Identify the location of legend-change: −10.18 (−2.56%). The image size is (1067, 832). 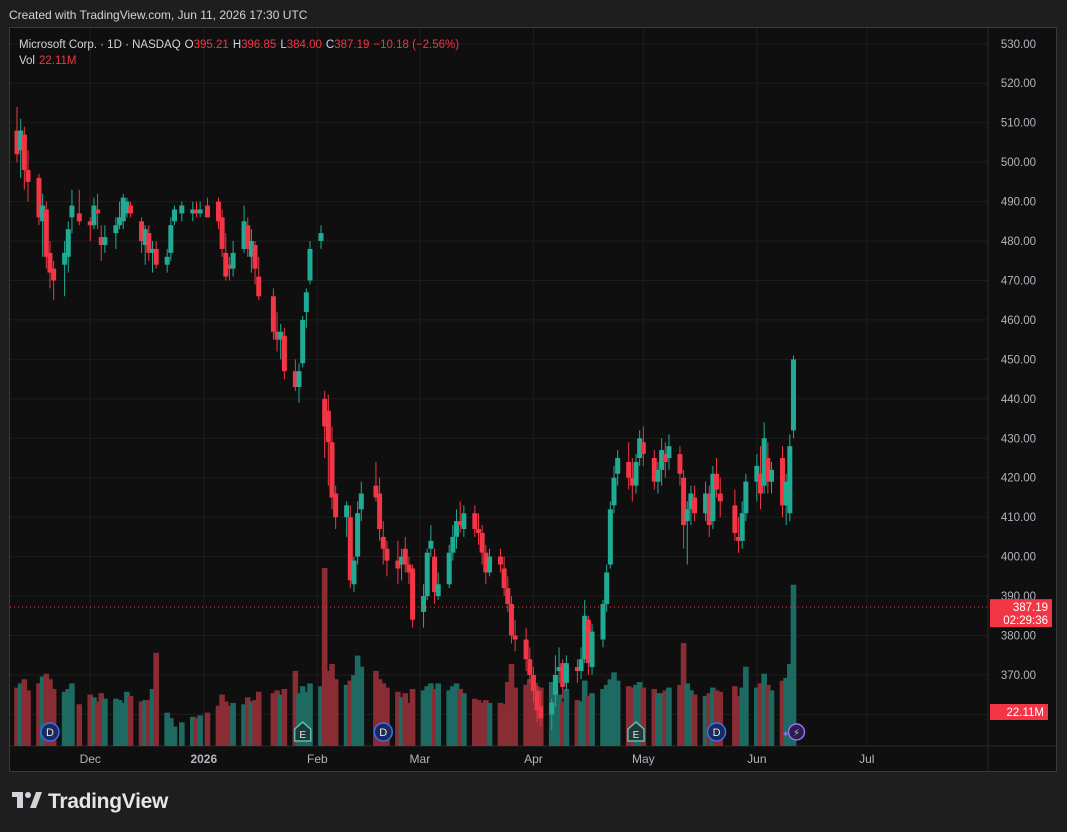
(416, 45).